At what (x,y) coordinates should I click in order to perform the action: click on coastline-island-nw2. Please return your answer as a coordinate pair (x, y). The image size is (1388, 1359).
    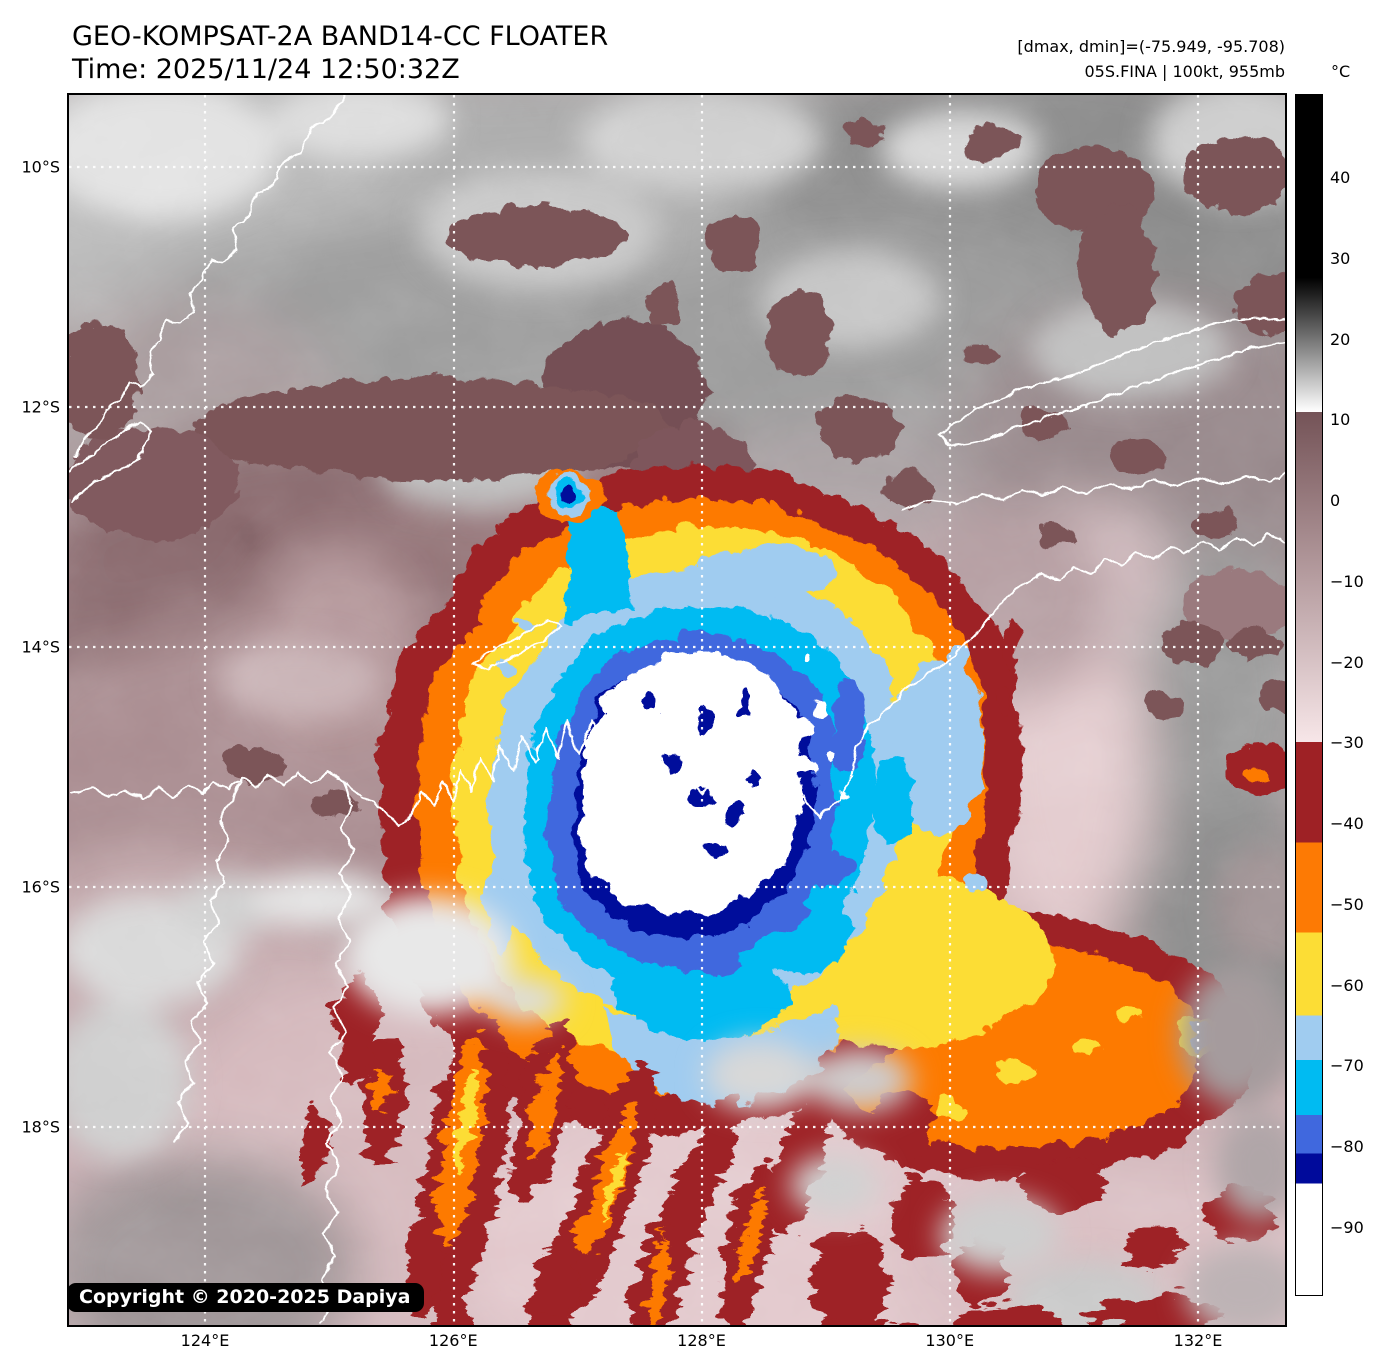
    Looking at the image, I should click on (110, 460).